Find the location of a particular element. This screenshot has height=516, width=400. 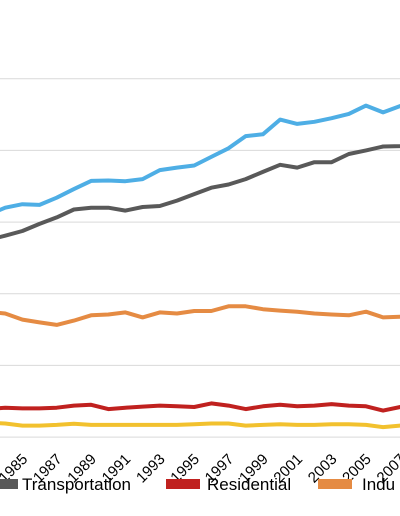

series-line-industrial is located at coordinates (200, 315).